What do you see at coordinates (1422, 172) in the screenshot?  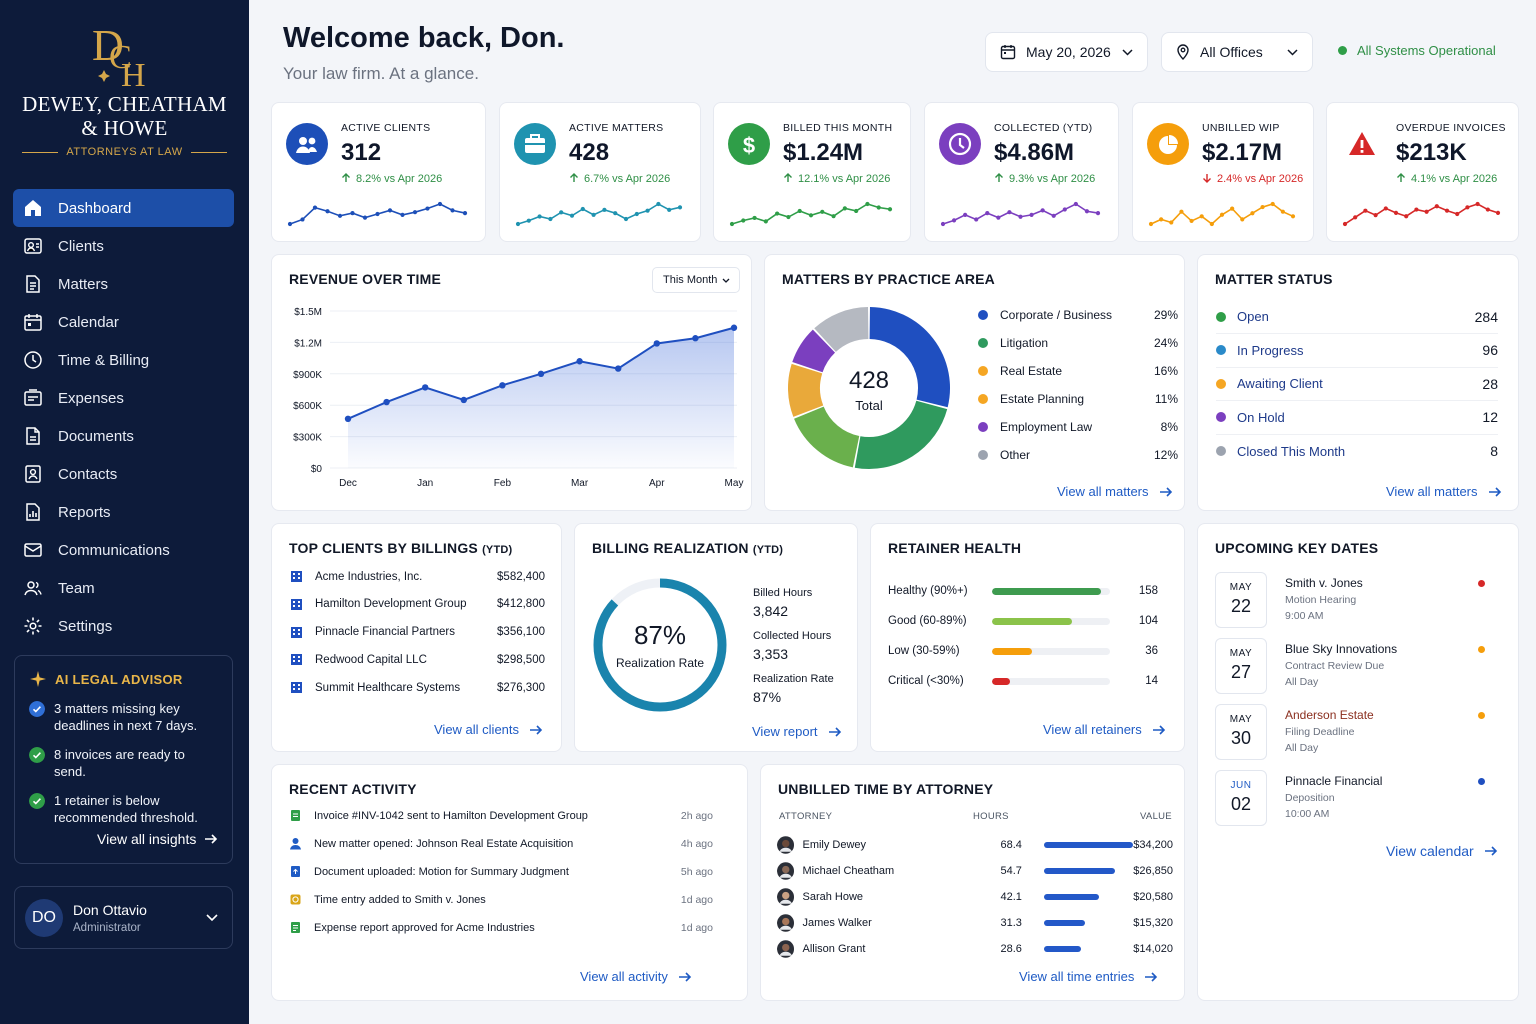 I see `kpi-card-overdue-invoices: OVERDUE INVOICES $213K 4.1% vs Apr 2026` at bounding box center [1422, 172].